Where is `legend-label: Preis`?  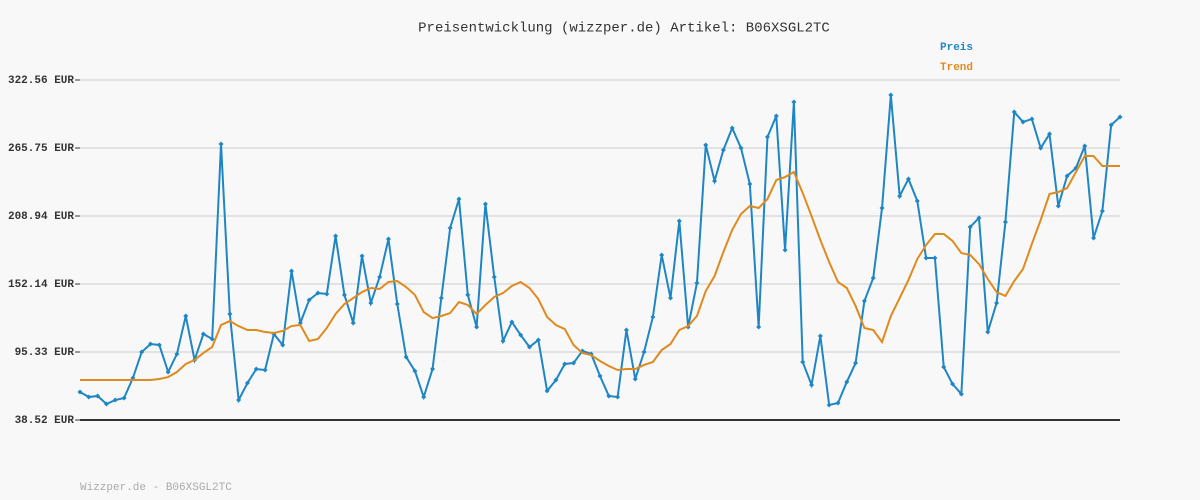
legend-label: Preis is located at coordinates (956, 48).